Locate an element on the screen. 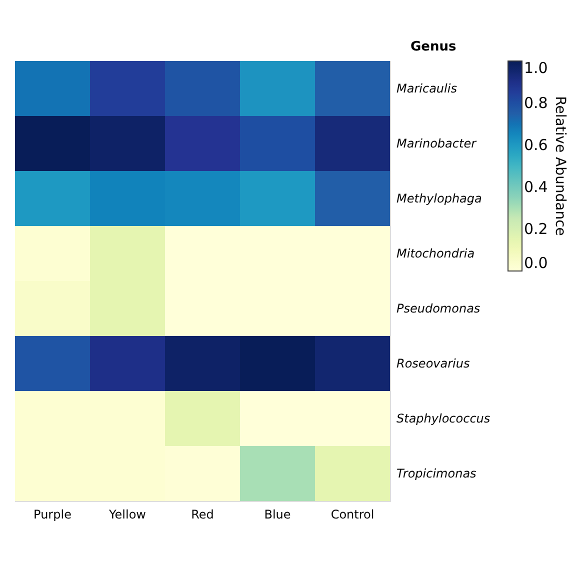  y-tick-label: Mitochondria is located at coordinates (435, 253).